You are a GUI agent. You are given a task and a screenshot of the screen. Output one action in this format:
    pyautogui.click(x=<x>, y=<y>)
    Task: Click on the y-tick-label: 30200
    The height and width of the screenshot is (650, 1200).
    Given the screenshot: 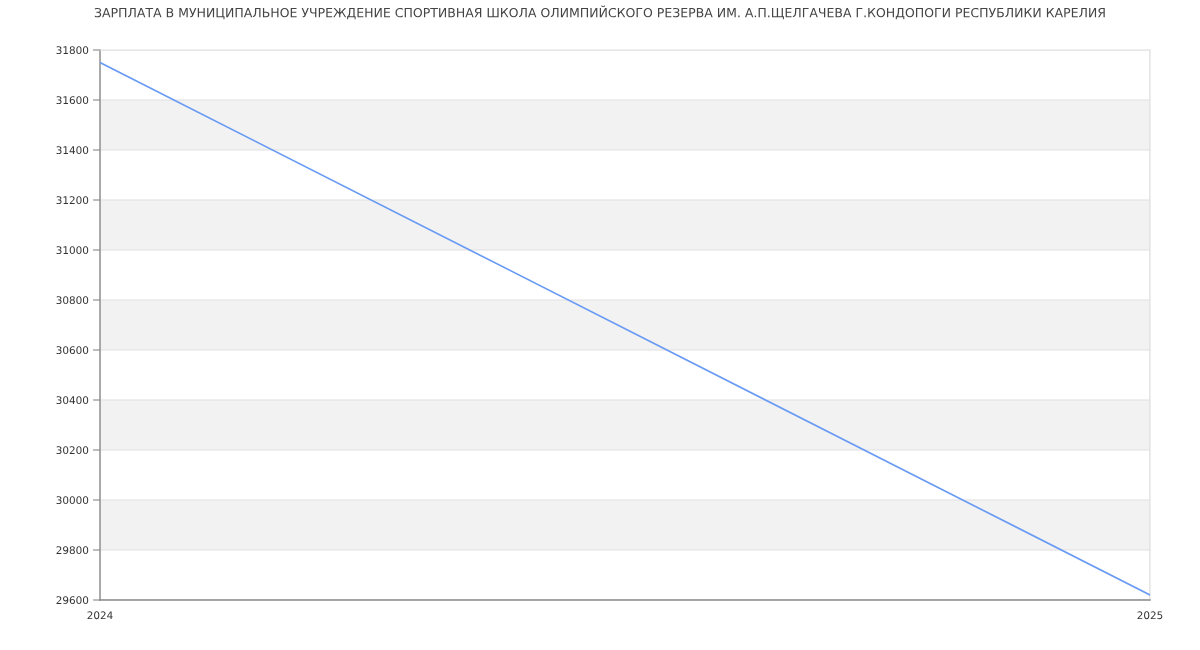 What is the action you would take?
    pyautogui.click(x=72, y=450)
    